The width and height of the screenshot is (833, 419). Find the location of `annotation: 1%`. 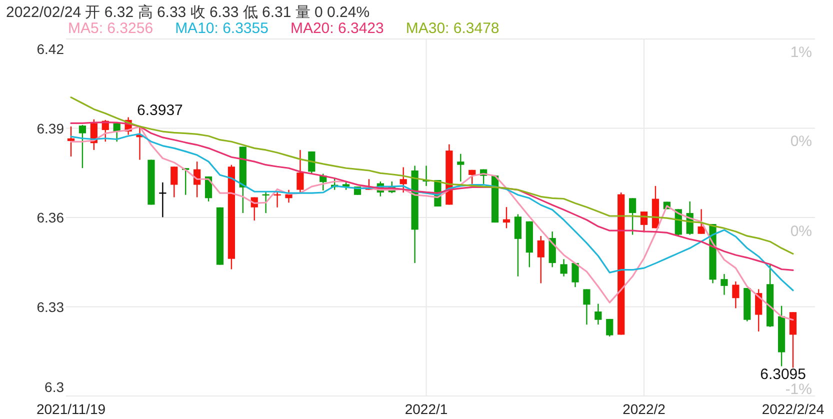

annotation: 1% is located at coordinates (801, 52).